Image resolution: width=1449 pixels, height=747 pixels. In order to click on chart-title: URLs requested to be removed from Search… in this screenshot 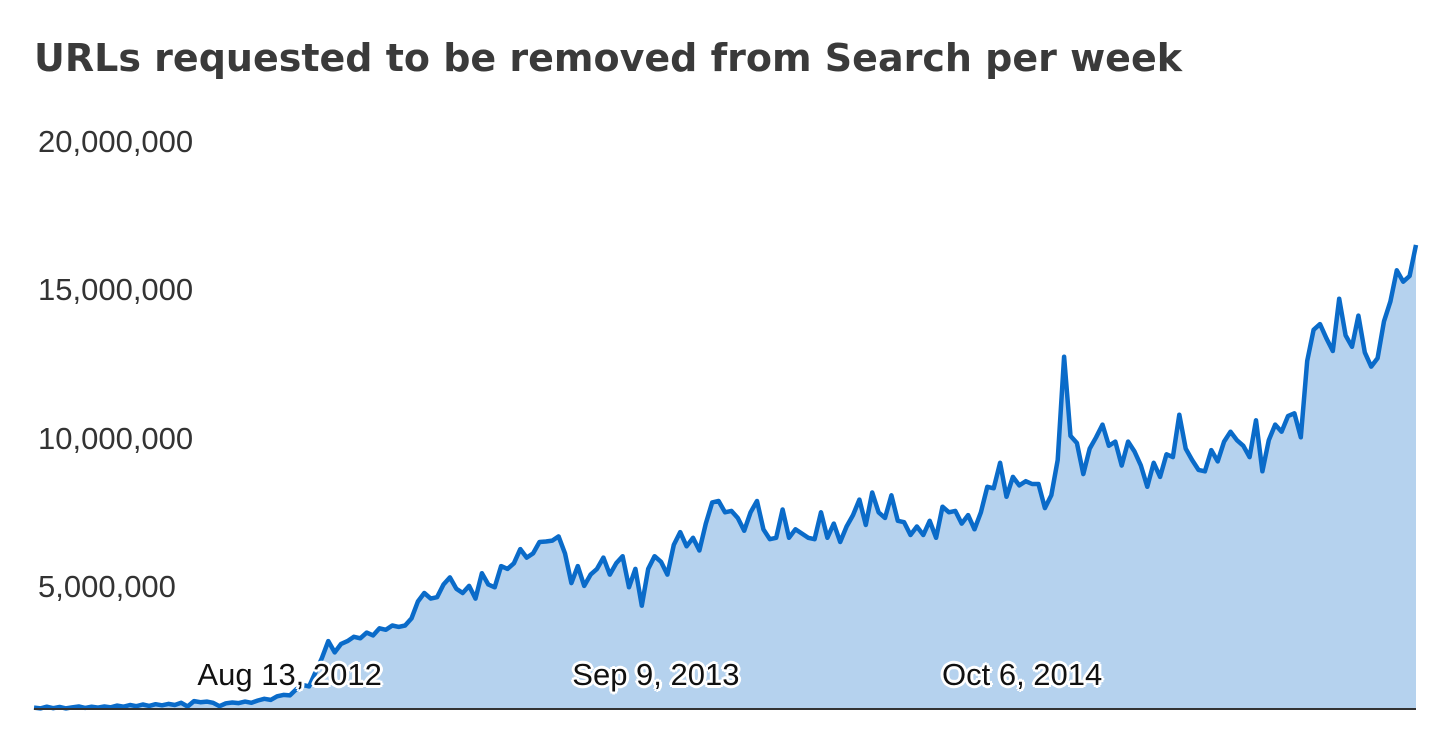, I will do `click(608, 58)`.